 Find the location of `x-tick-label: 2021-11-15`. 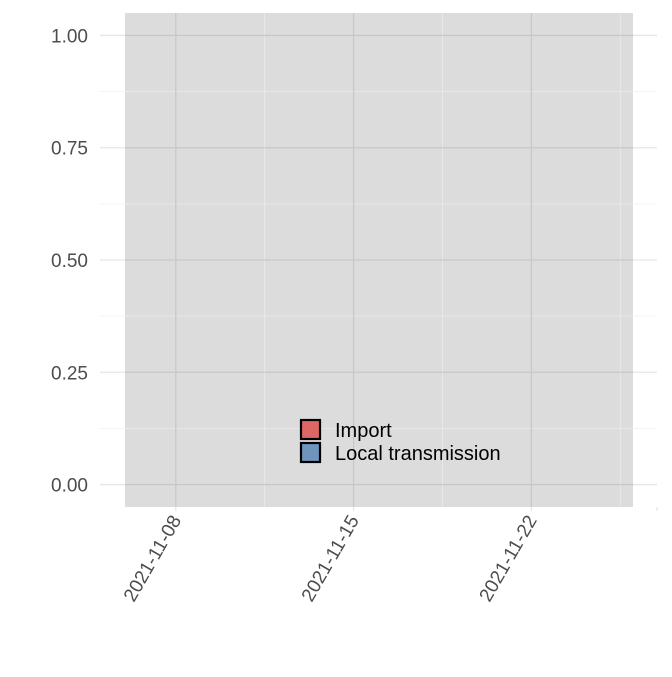

x-tick-label: 2021-11-15 is located at coordinates (331, 558).